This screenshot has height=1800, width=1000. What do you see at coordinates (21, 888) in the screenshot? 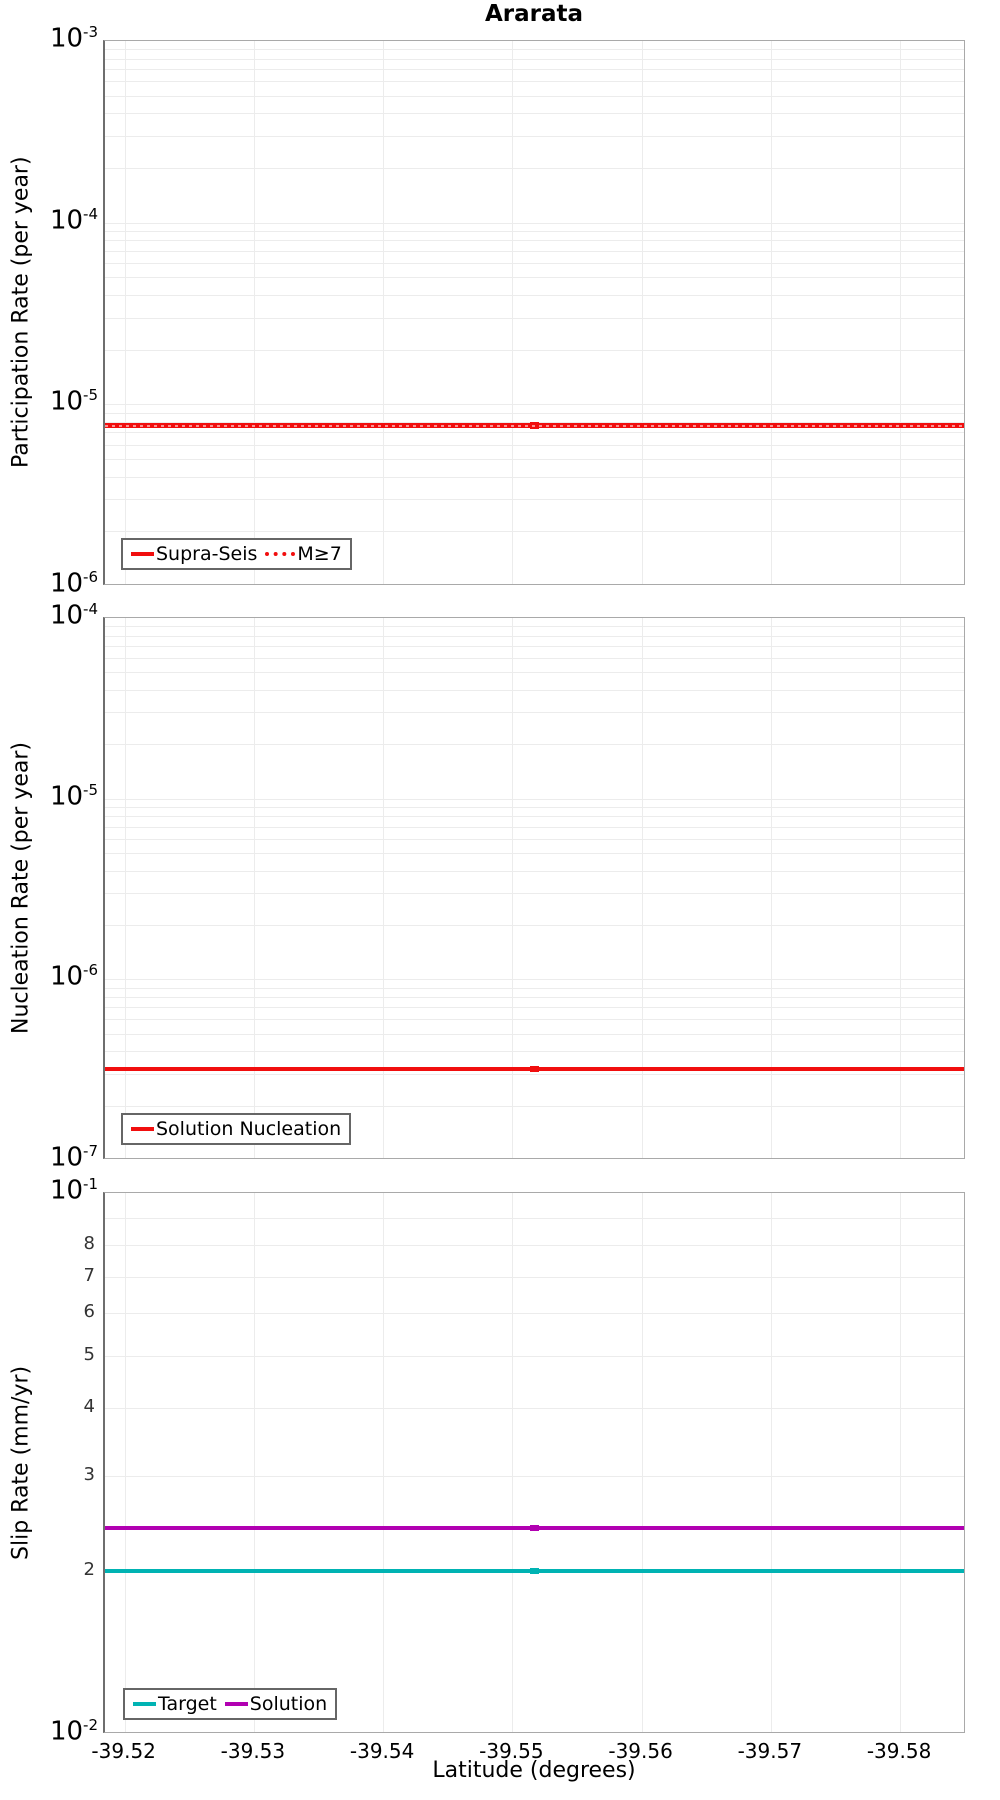
I see `y-axis-title-nucleation: Nucleation Rate (per year)` at bounding box center [21, 888].